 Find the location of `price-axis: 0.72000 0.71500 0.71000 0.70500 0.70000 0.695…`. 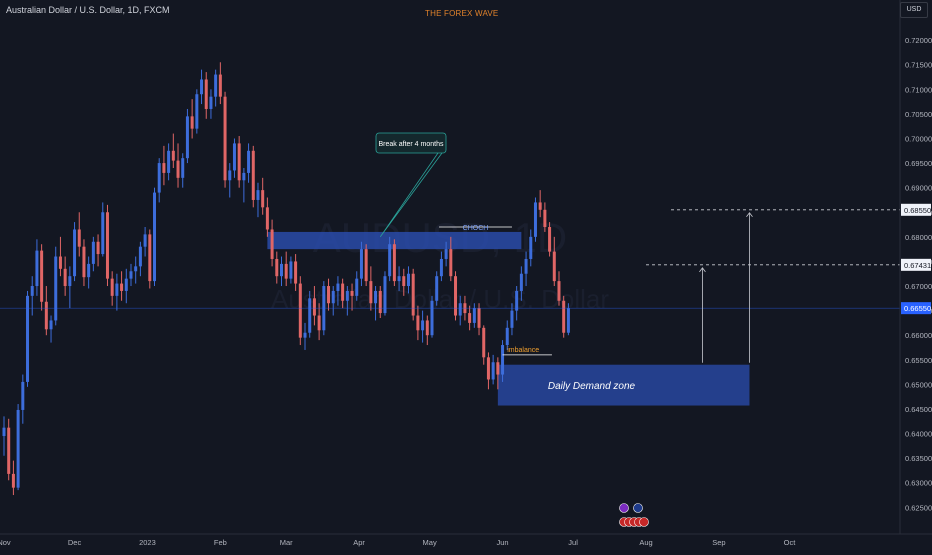

price-axis: 0.72000 0.71500 0.71000 0.70500 0.70000 0.695… is located at coordinates (915, 267).